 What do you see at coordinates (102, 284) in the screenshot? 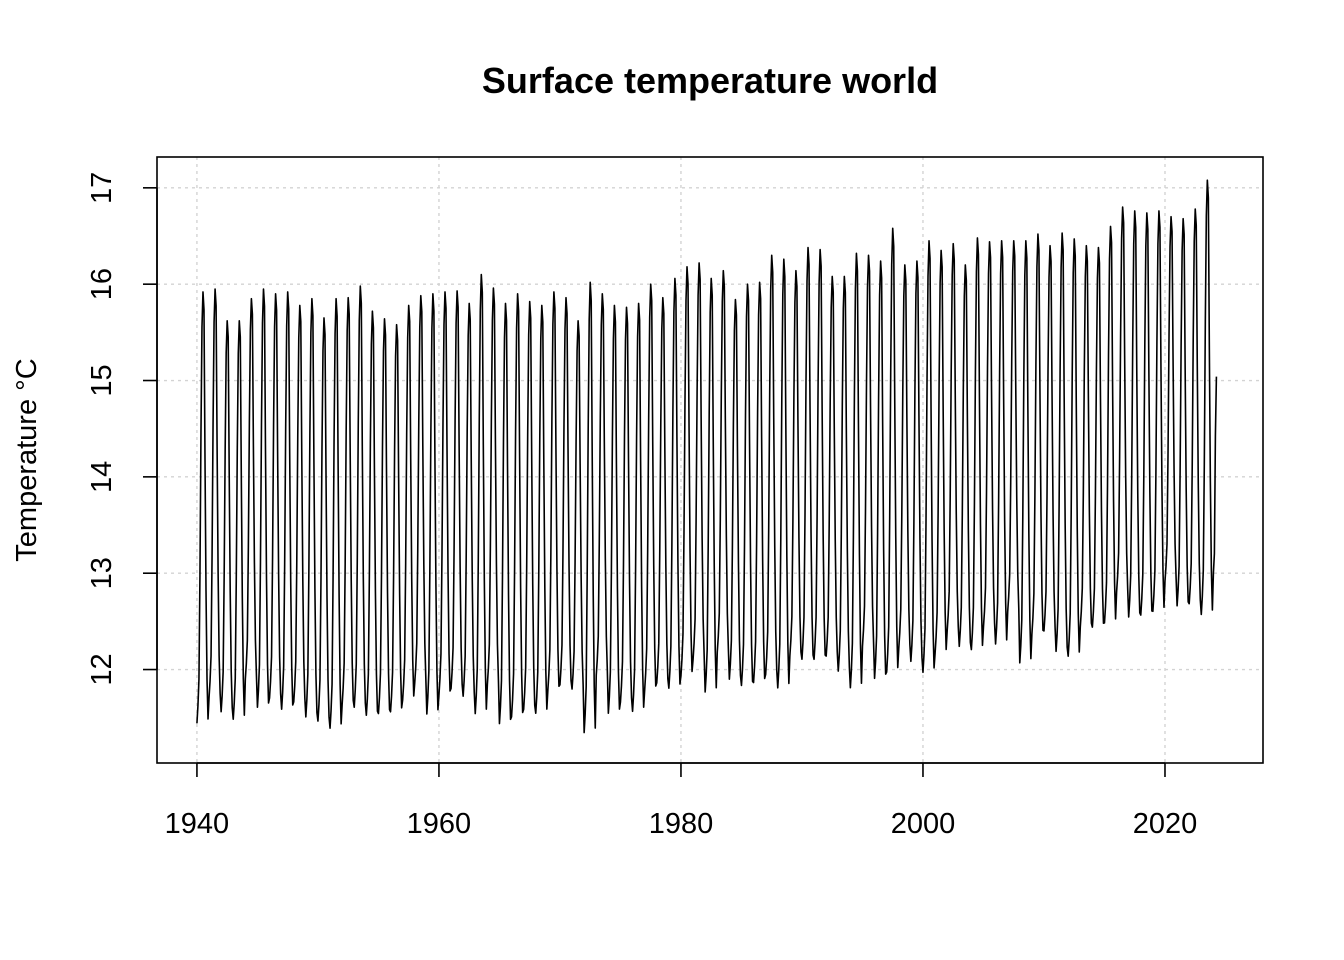
I see `y-tick-label-16: 16` at bounding box center [102, 284].